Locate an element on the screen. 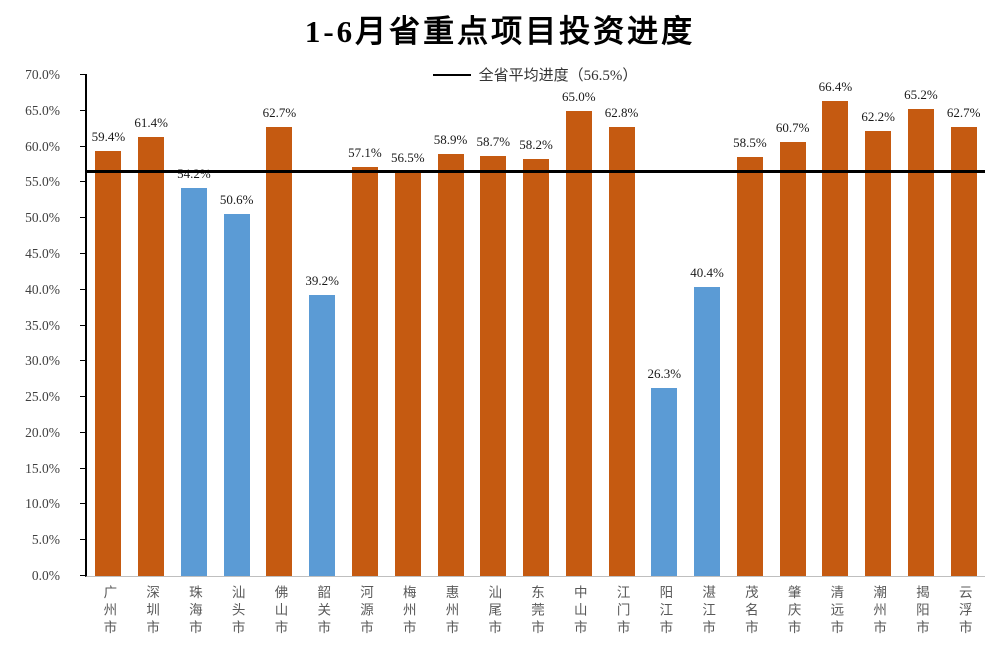  bar-column: 62.7% 佛山市 is located at coordinates (279, 356).